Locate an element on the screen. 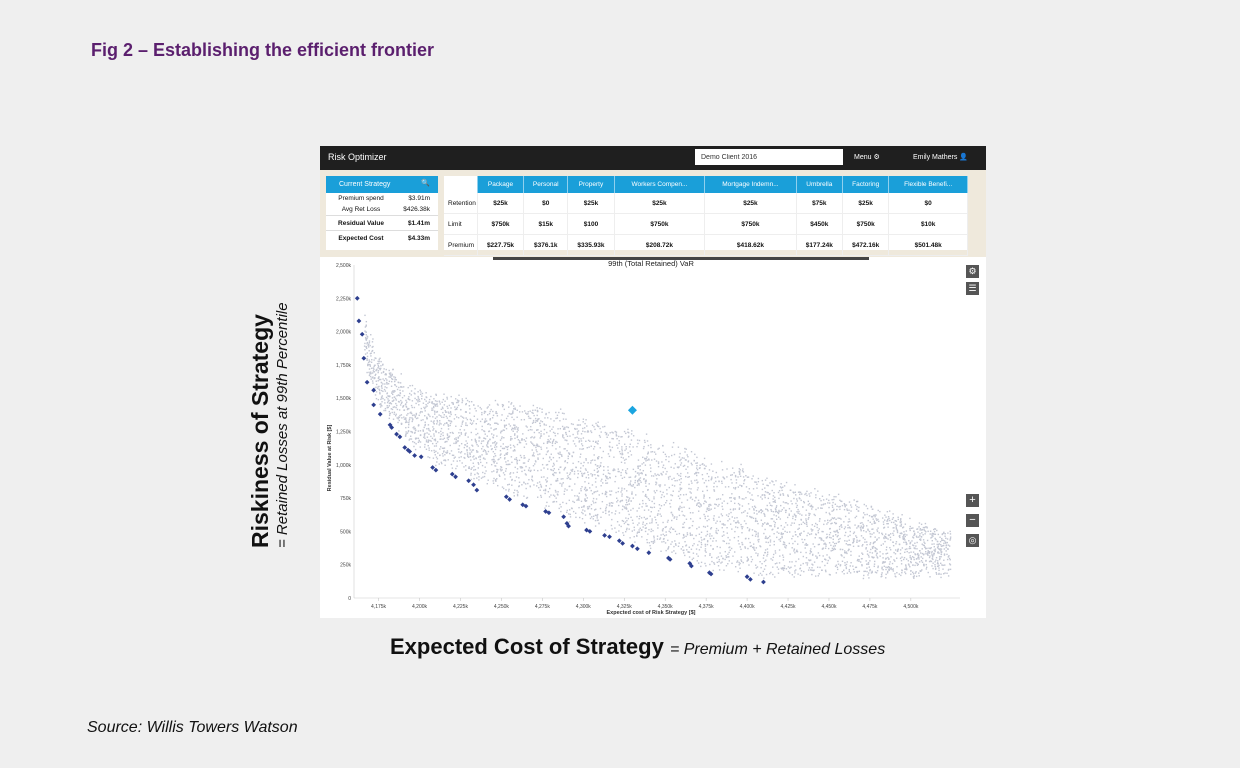  x-tick-label: 4,225k is located at coordinates (461, 607).